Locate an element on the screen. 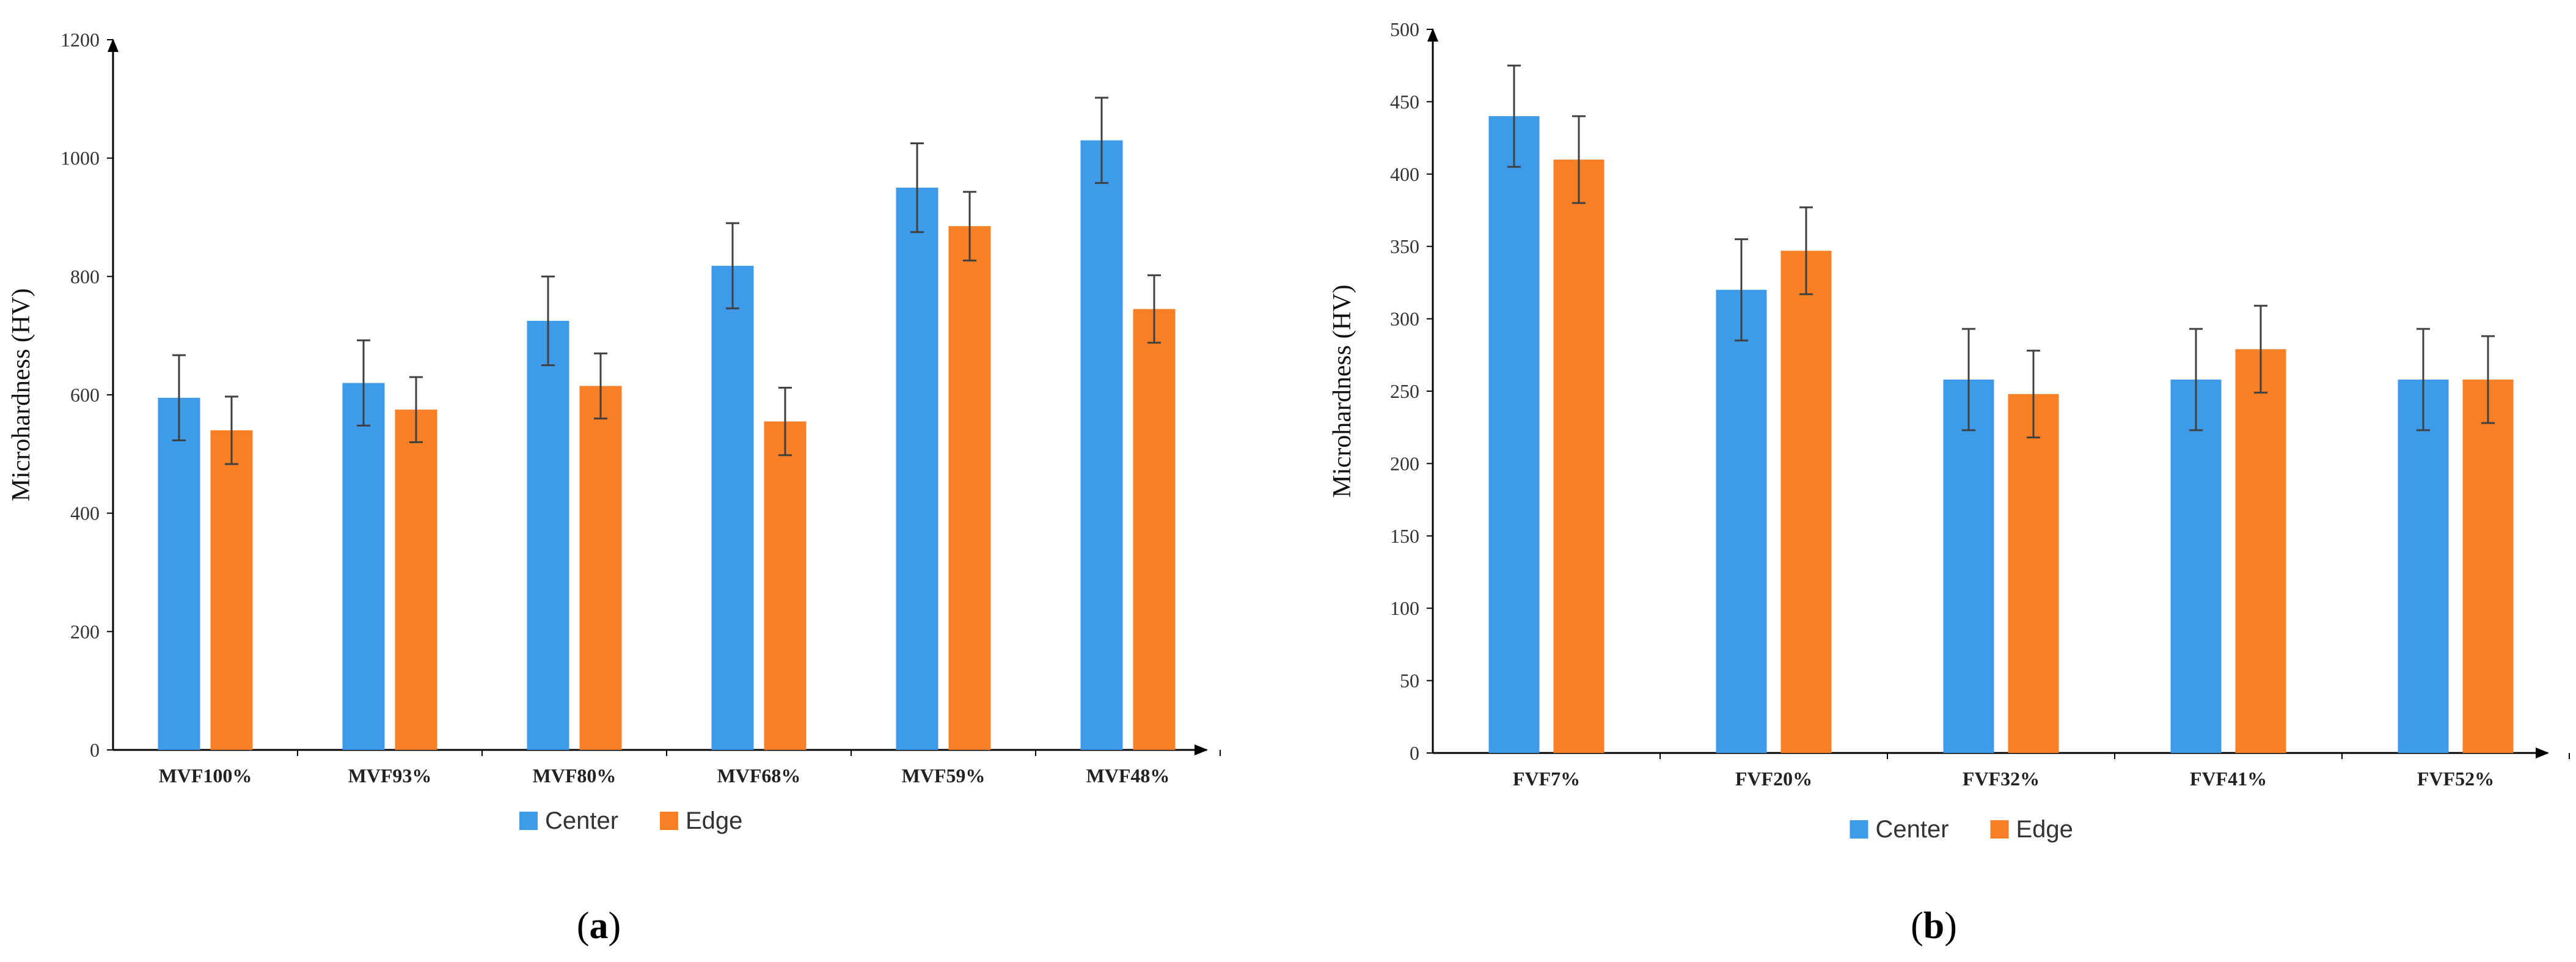  y-tick-label: 150 is located at coordinates (1404, 536).